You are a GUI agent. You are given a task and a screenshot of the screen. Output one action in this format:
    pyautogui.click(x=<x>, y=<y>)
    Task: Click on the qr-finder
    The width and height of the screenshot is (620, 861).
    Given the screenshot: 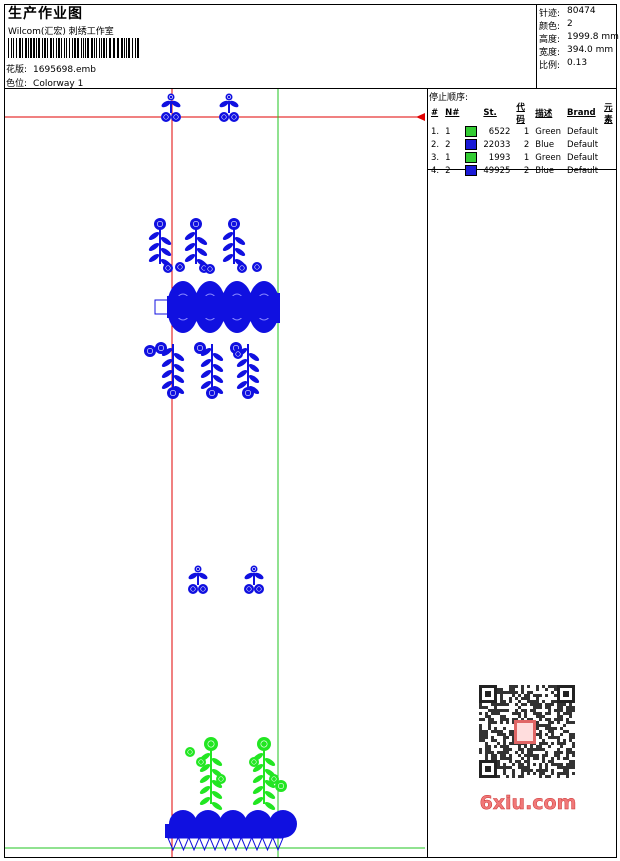 What is the action you would take?
    pyautogui.click(x=488, y=694)
    